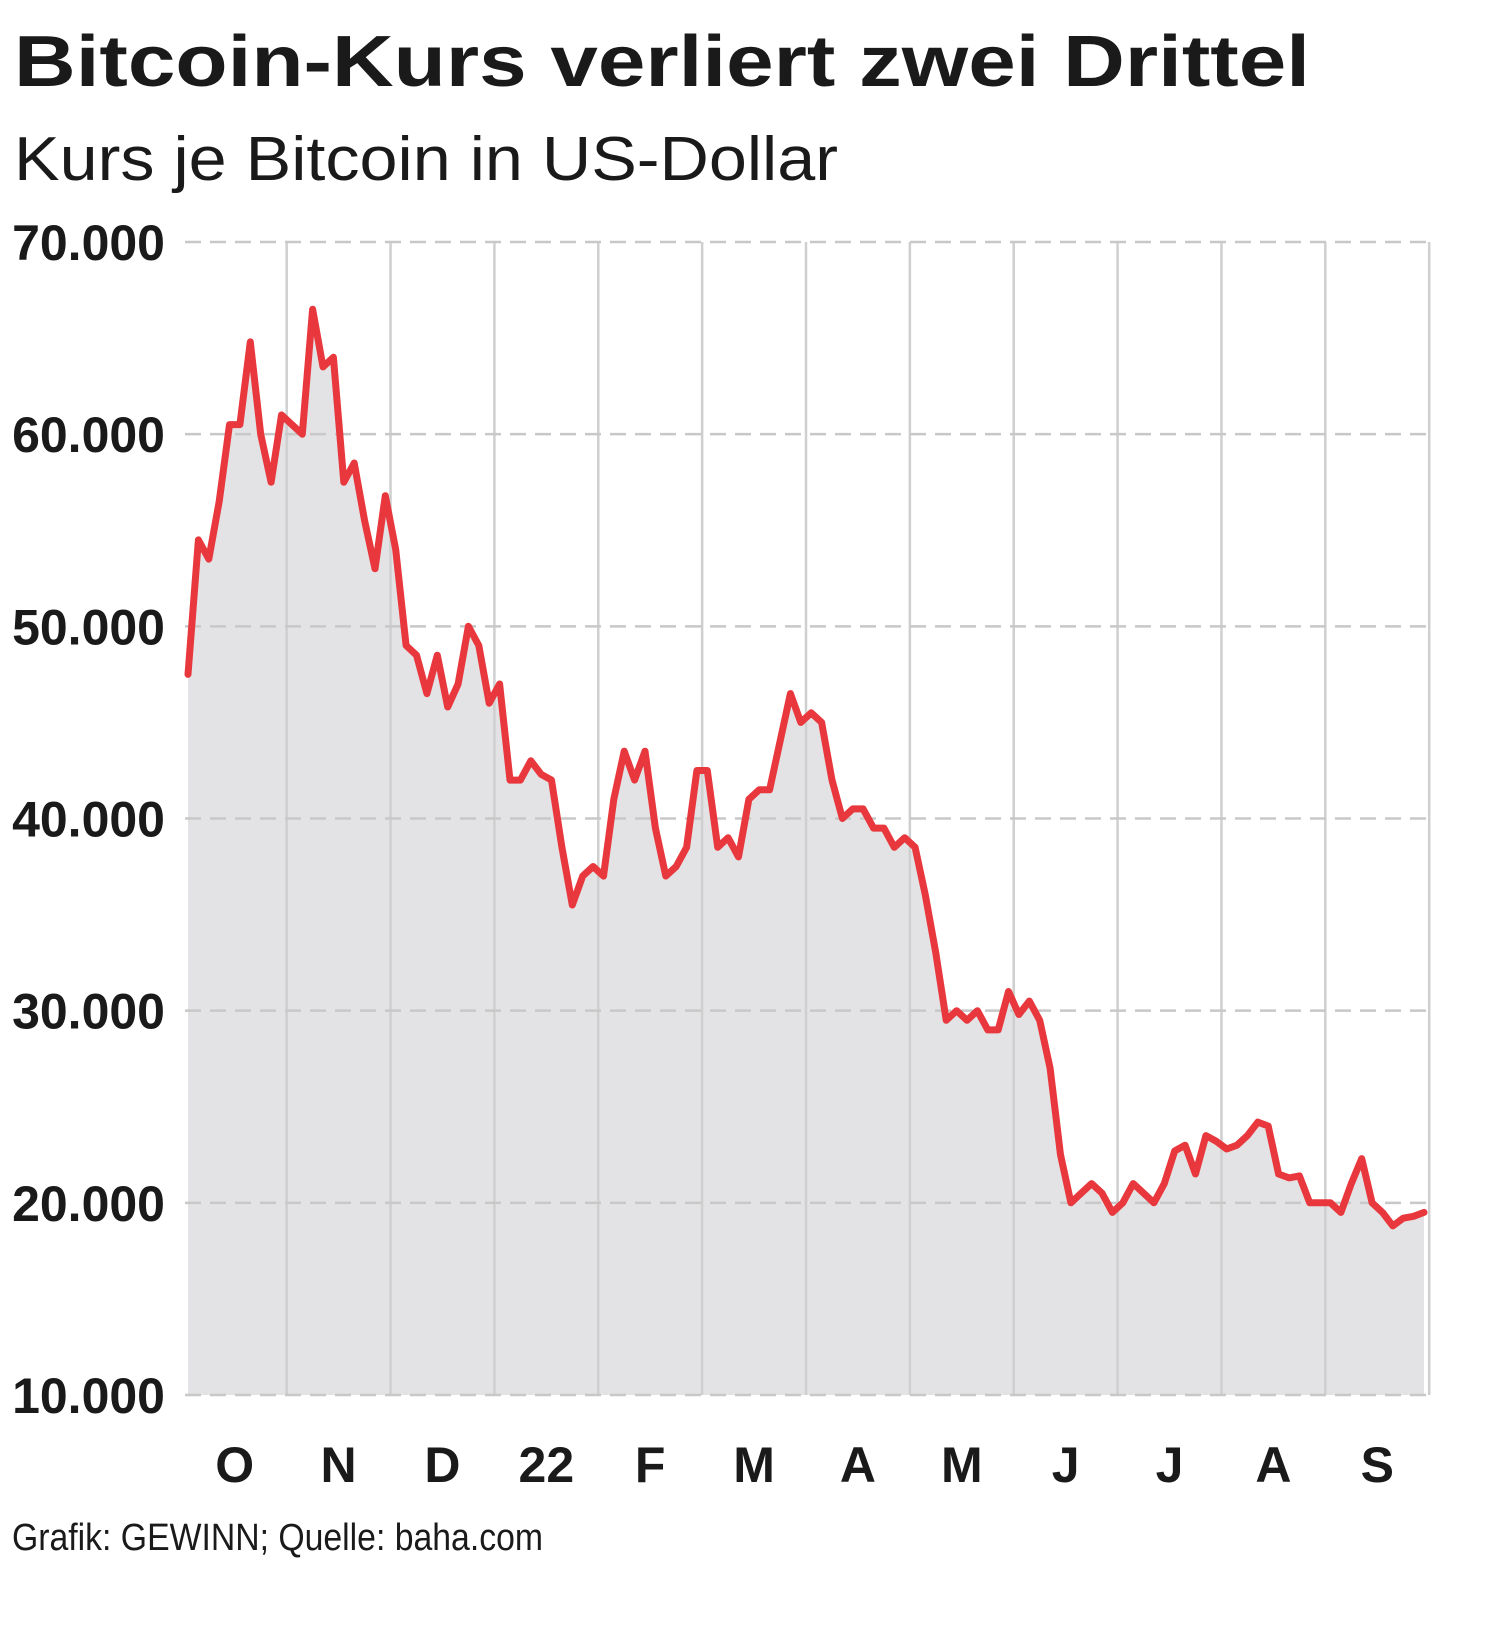 The height and width of the screenshot is (1628, 1500). What do you see at coordinates (88, 820) in the screenshot?
I see `y-tick-label: 40.000` at bounding box center [88, 820].